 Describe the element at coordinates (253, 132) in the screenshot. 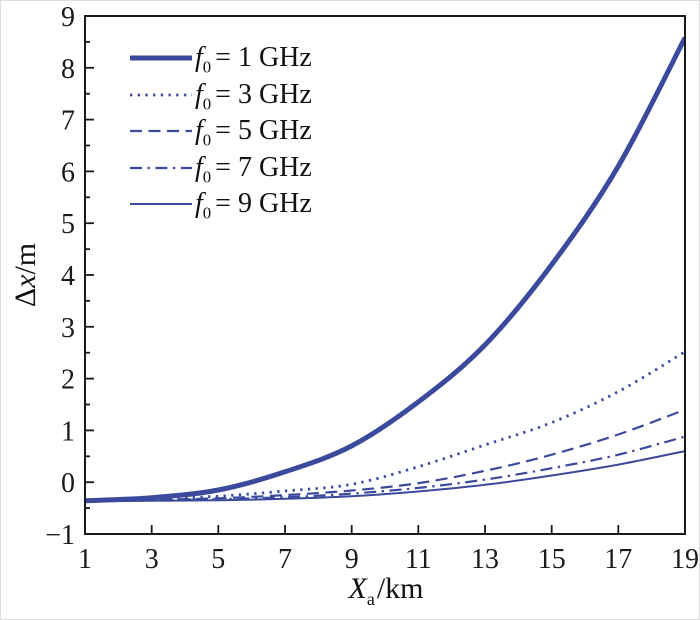

I see `legend-label: f0 = 5 GHz` at that location.